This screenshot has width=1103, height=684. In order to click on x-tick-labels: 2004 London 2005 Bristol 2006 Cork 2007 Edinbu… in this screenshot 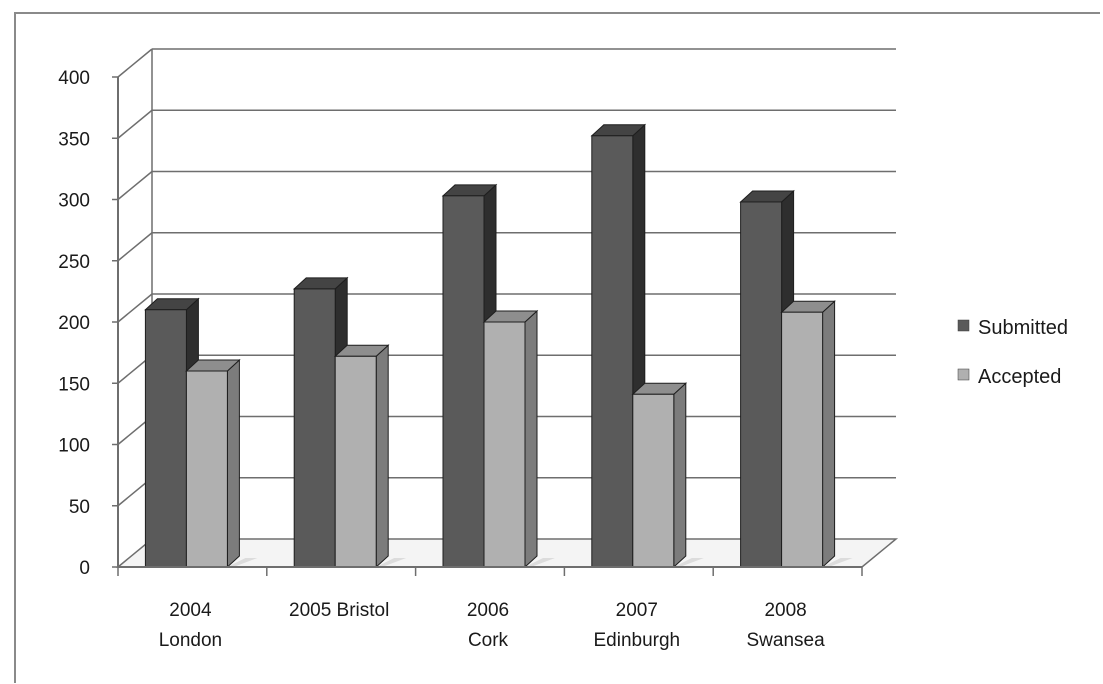, I will do `click(492, 625)`.